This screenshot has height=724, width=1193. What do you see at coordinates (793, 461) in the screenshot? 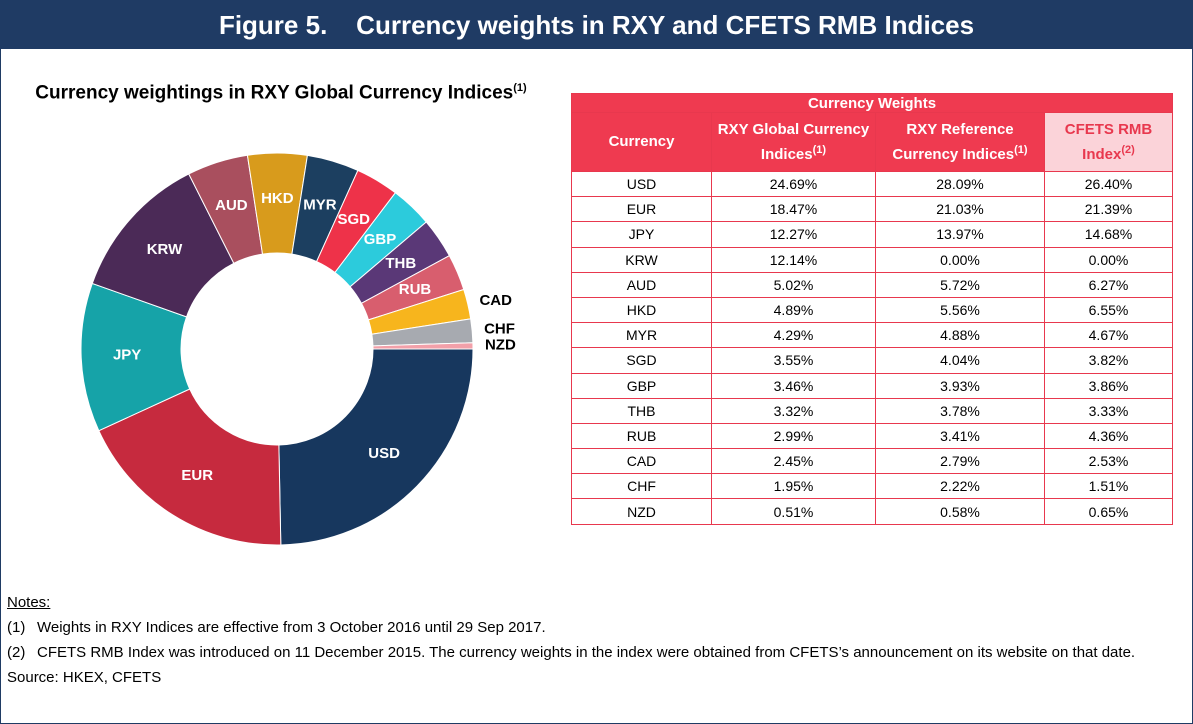
I see `table-cell: 2.45%` at bounding box center [793, 461].